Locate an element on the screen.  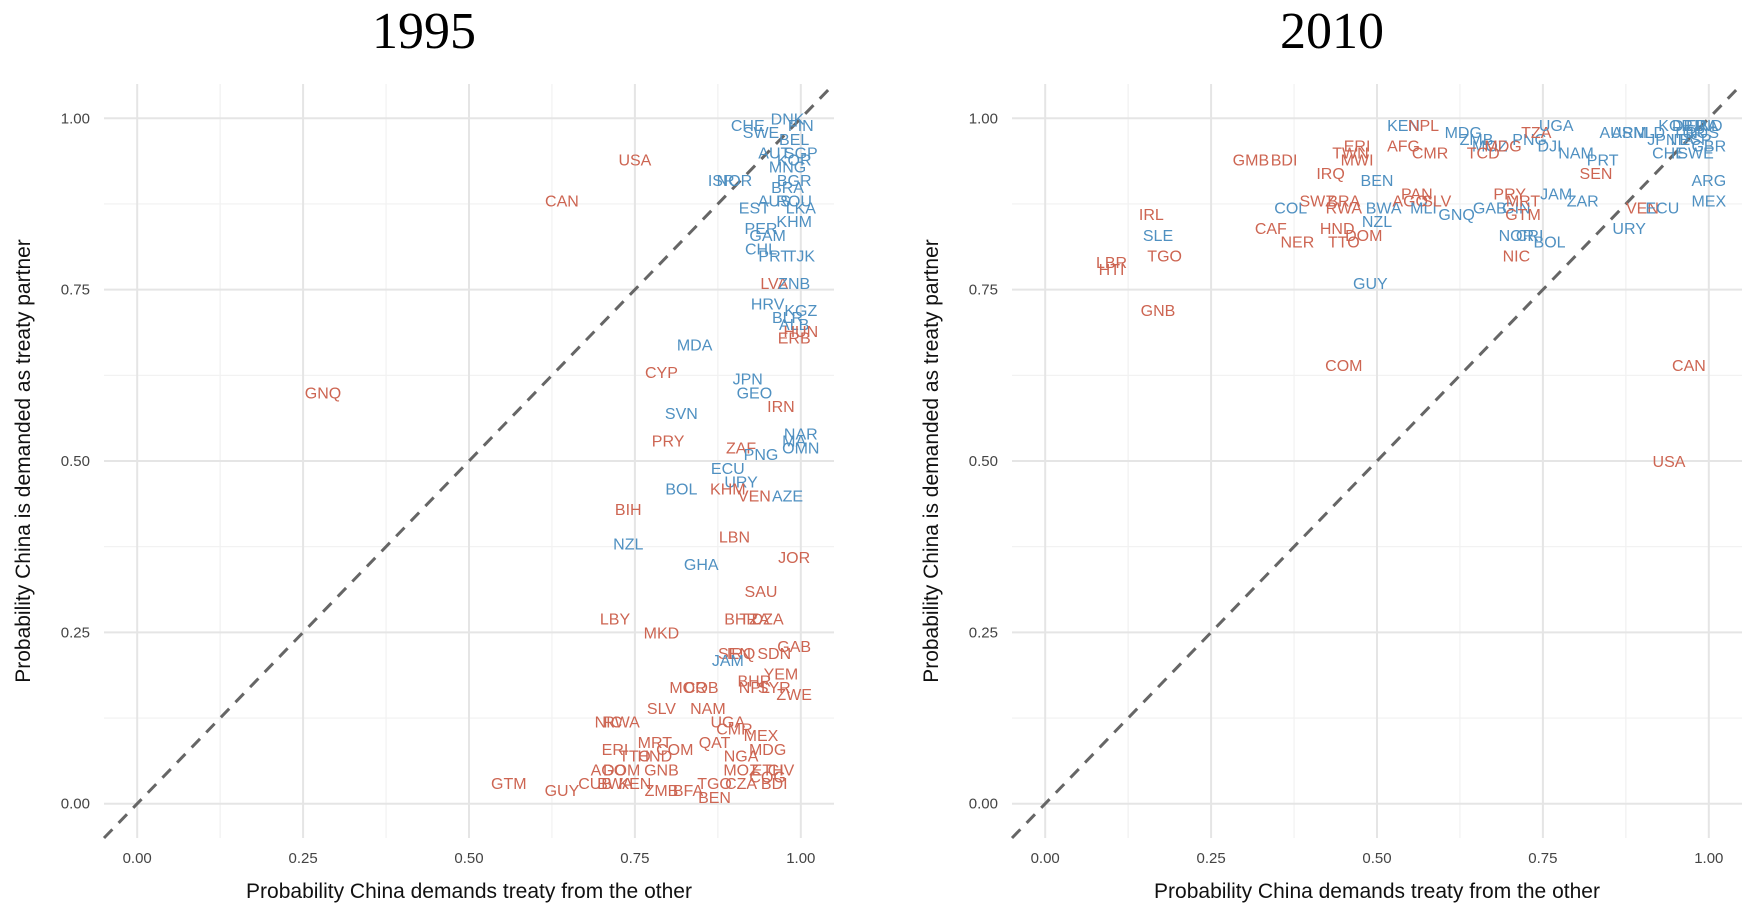
point-label: AUT is located at coordinates (774, 154).